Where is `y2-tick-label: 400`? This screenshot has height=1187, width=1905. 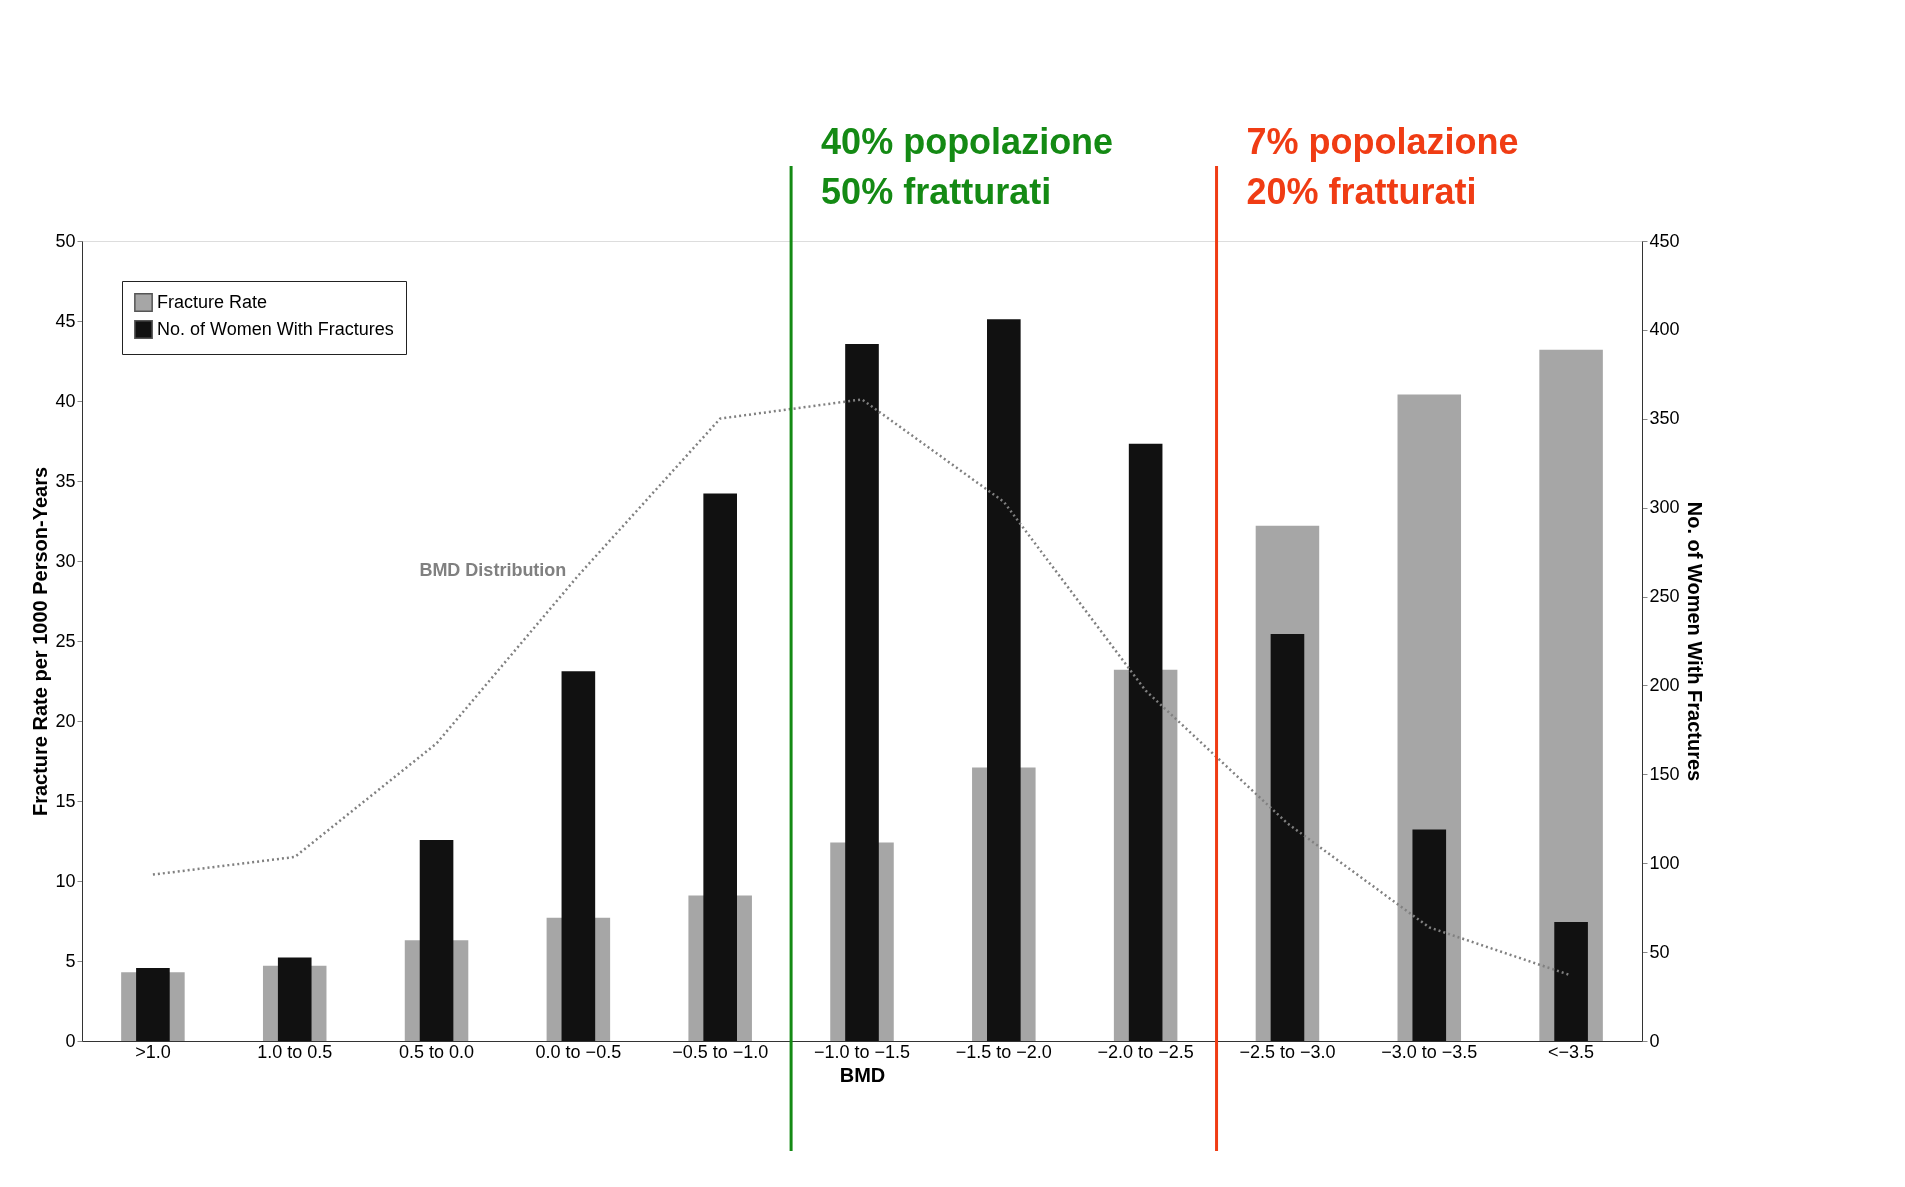
y2-tick-label: 400 is located at coordinates (1664, 329).